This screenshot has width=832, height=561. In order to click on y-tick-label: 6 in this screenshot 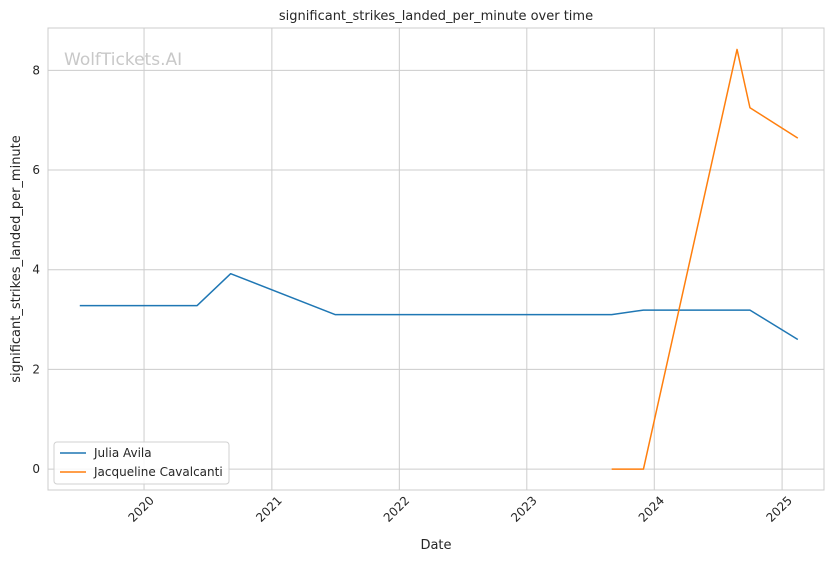, I will do `click(36, 170)`.